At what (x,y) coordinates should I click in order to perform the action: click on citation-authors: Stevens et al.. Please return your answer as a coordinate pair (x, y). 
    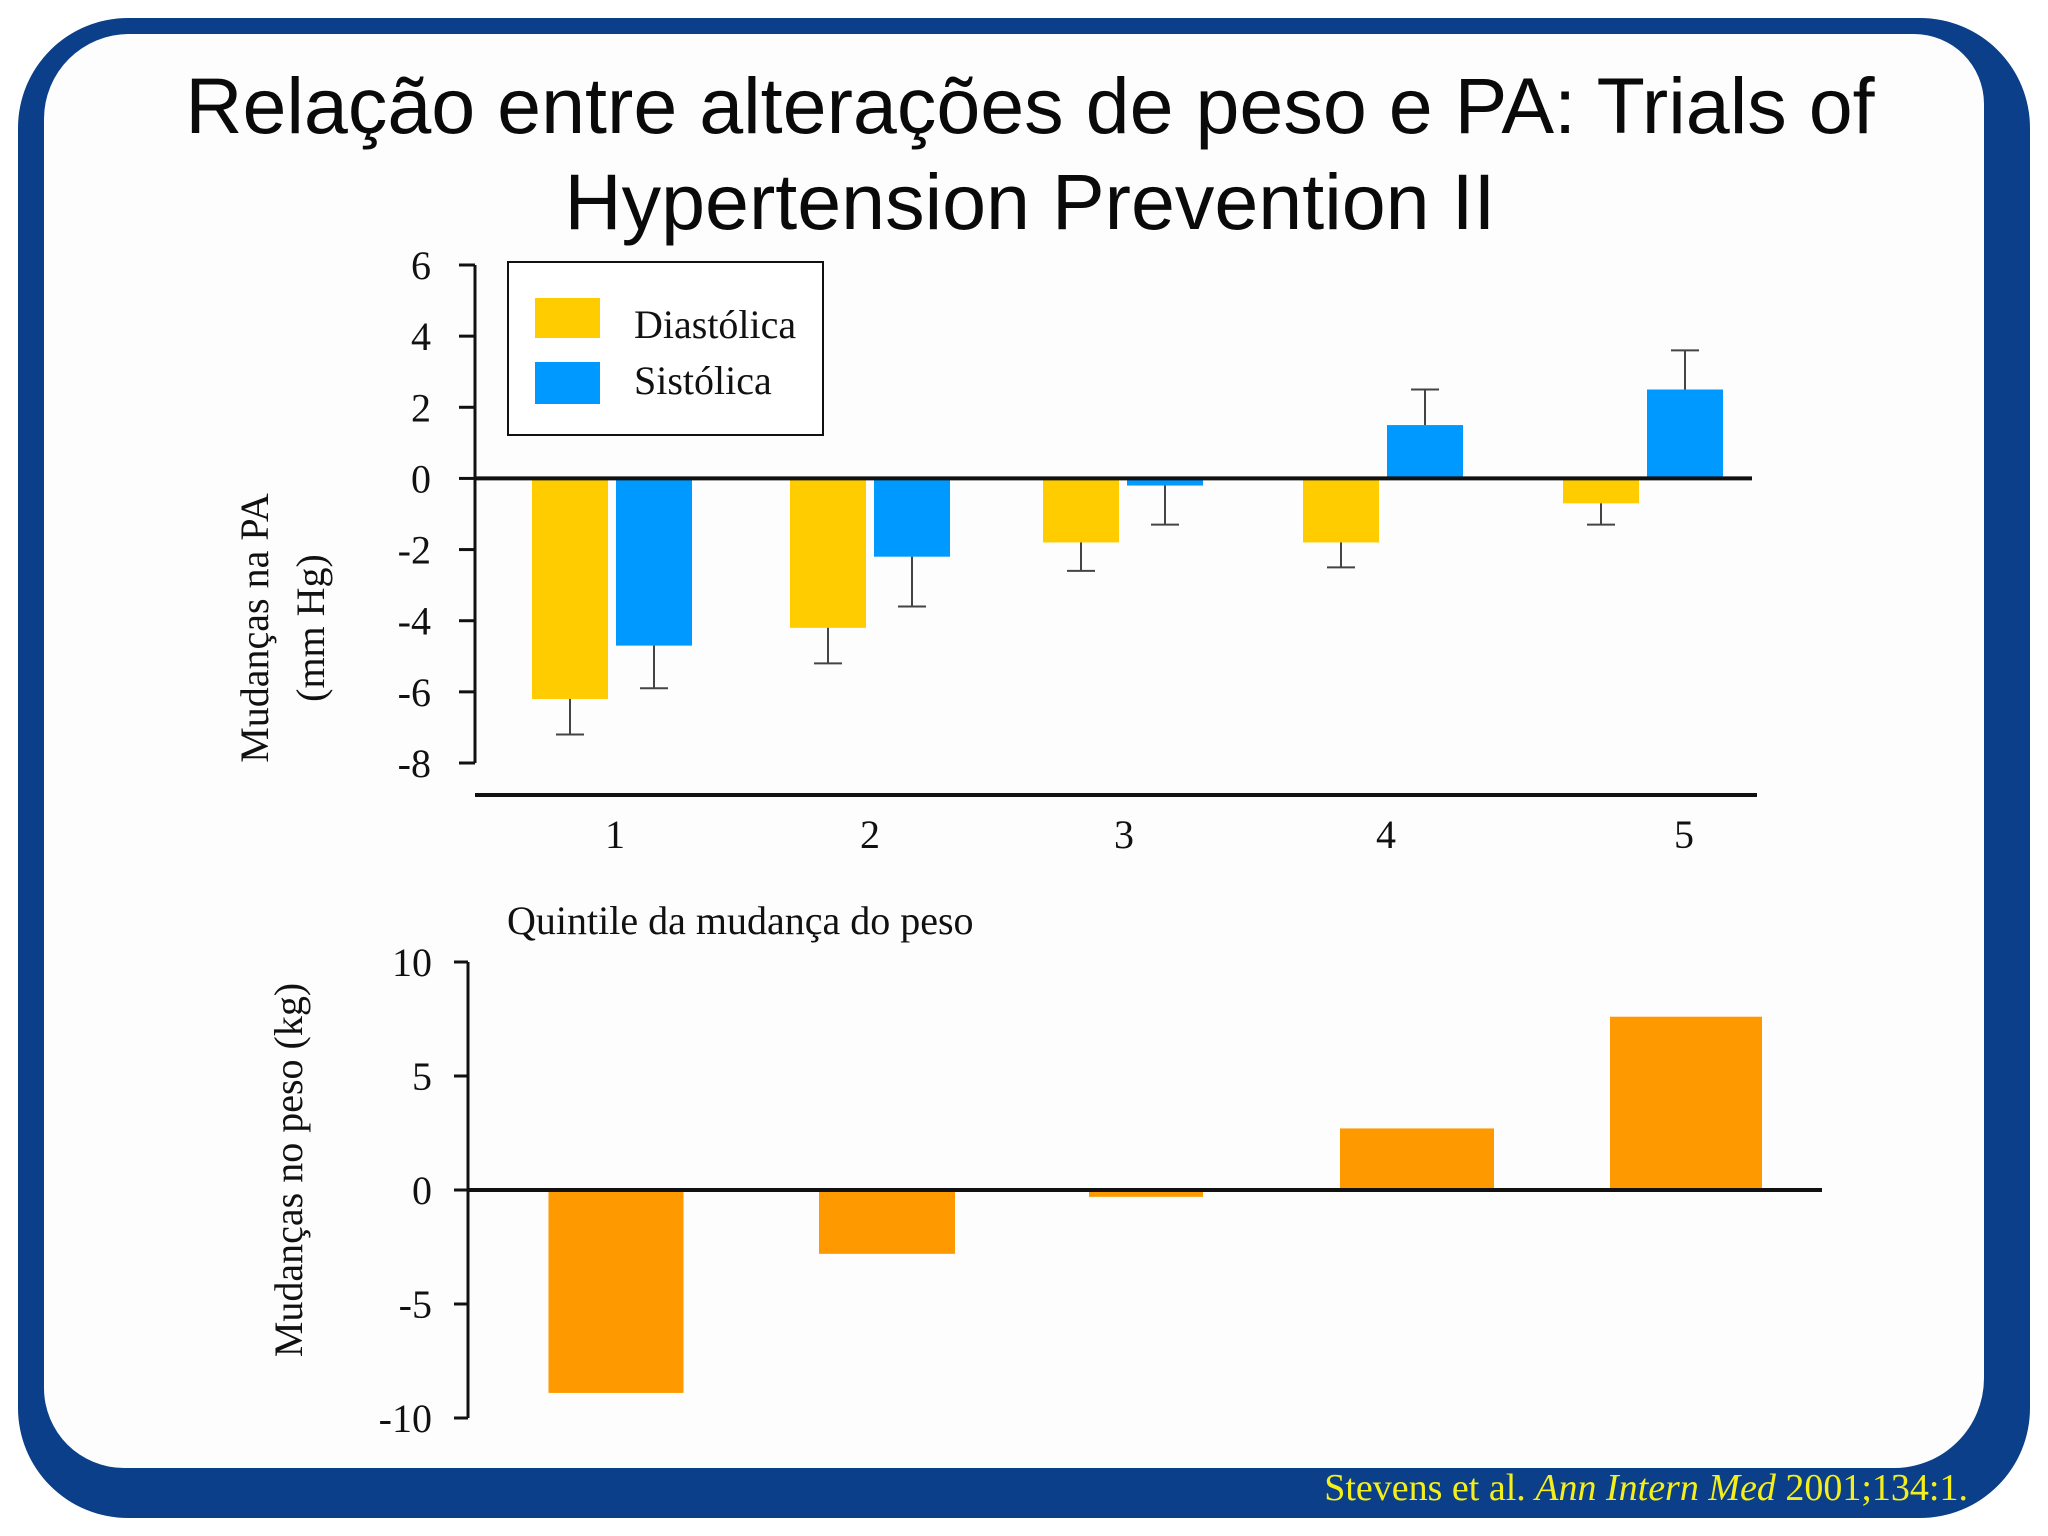
    Looking at the image, I should click on (1430, 1488).